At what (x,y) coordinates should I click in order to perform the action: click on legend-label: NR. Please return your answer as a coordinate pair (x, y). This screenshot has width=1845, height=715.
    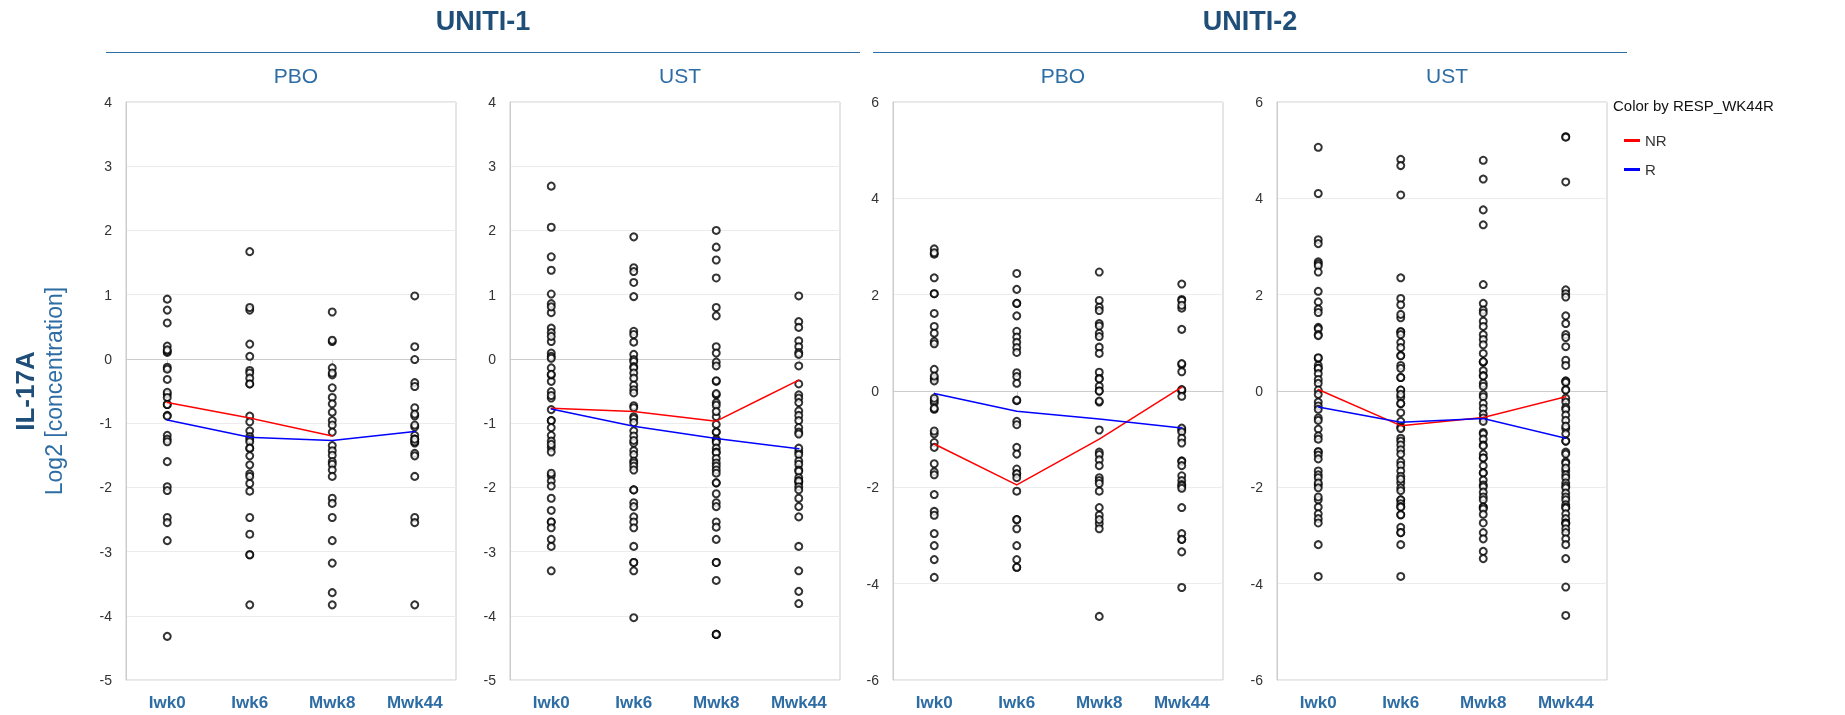
    Looking at the image, I should click on (1656, 140).